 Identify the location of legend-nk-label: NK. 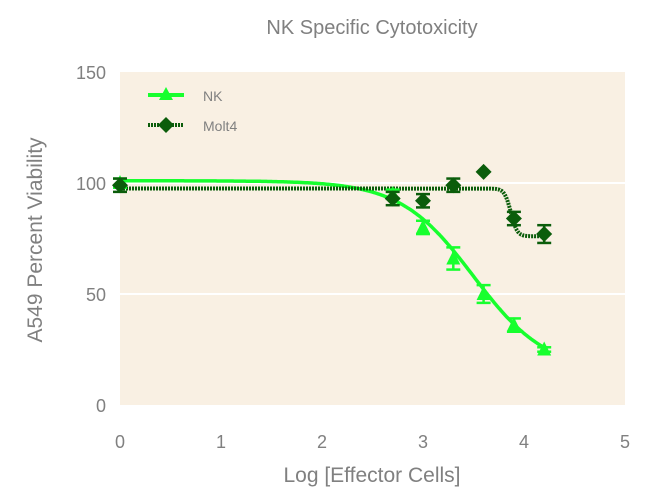
(213, 96).